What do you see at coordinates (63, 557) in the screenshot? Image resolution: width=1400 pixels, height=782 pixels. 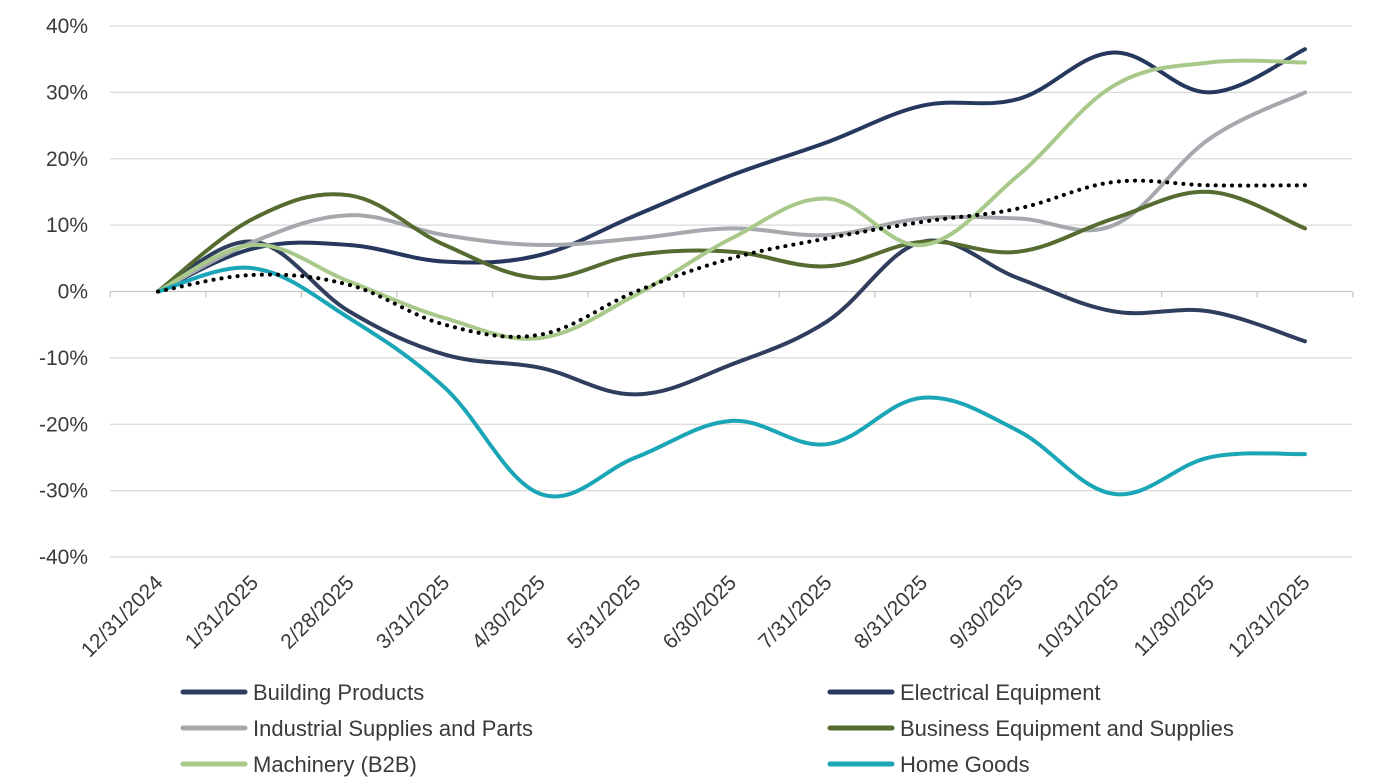 I see `y-tick-label: -40%` at bounding box center [63, 557].